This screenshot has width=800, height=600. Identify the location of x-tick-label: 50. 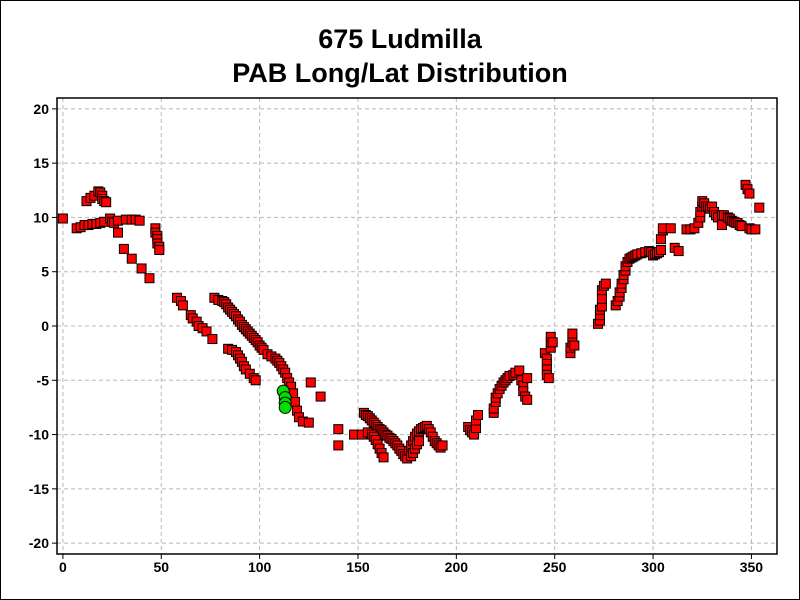
(161, 567).